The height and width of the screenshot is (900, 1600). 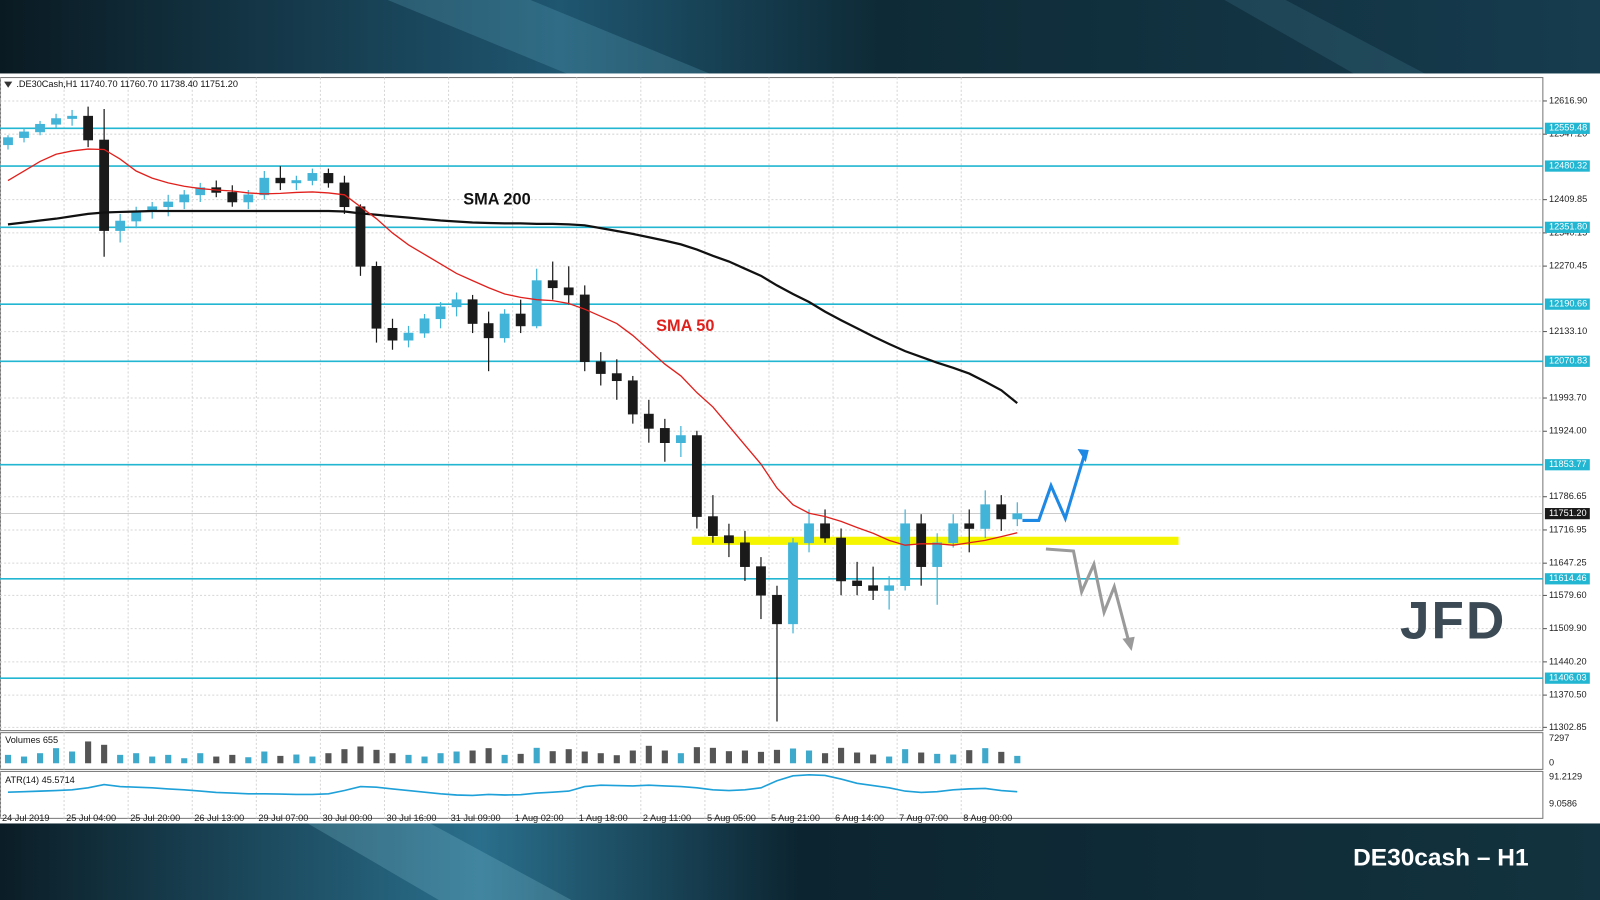 What do you see at coordinates (685, 326) in the screenshot?
I see `sma50-annotation: SMA 50` at bounding box center [685, 326].